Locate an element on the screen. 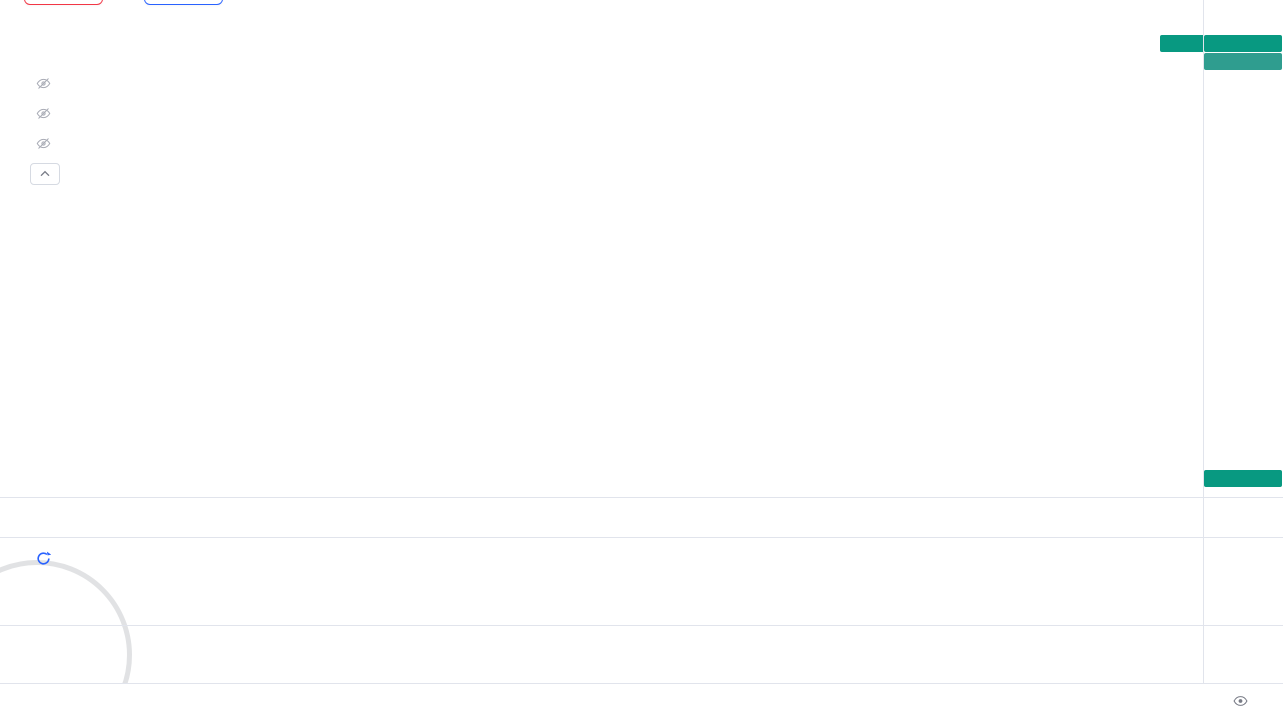 The height and width of the screenshot is (710, 1283). quote-widget is located at coordinates (123, 2).